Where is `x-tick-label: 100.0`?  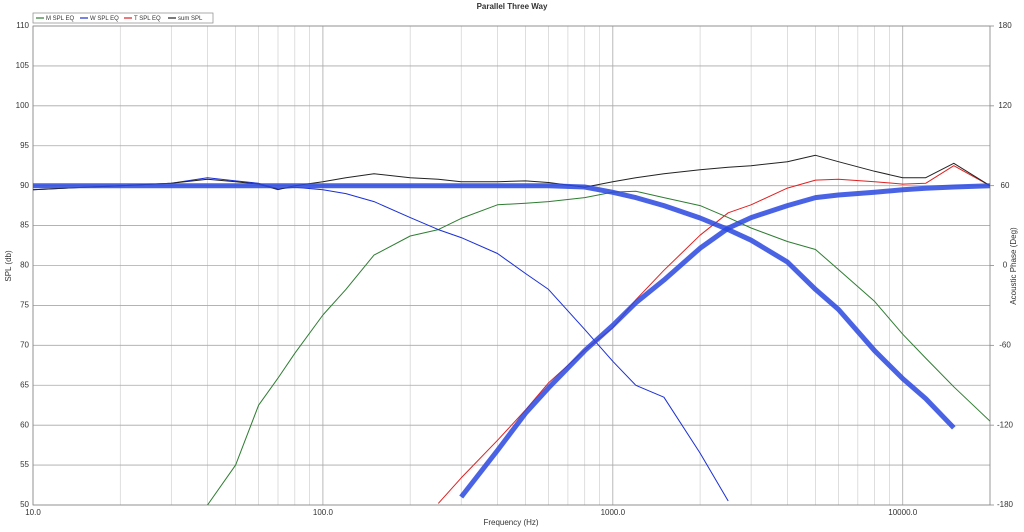 x-tick-label: 100.0 is located at coordinates (323, 512).